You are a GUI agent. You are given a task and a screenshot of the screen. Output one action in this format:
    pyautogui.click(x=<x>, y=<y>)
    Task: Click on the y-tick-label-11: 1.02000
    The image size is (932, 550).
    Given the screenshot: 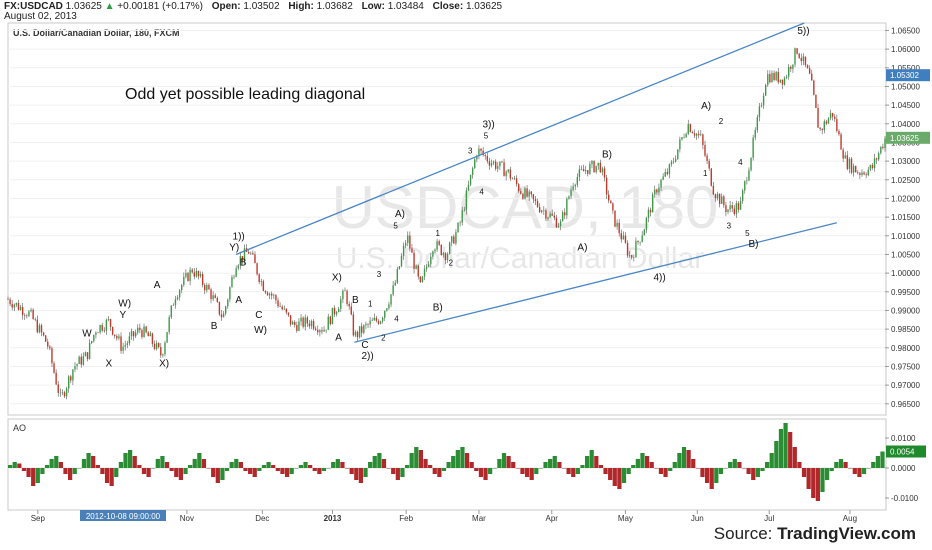 What is the action you would take?
    pyautogui.click(x=905, y=198)
    